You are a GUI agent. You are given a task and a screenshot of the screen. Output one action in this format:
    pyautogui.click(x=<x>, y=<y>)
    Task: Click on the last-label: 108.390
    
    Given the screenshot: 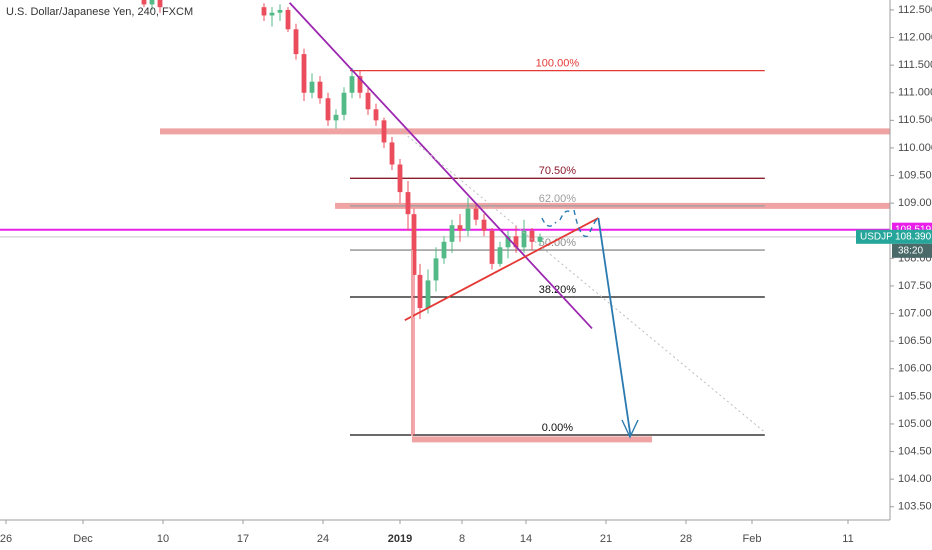 What is the action you would take?
    pyautogui.click(x=913, y=236)
    